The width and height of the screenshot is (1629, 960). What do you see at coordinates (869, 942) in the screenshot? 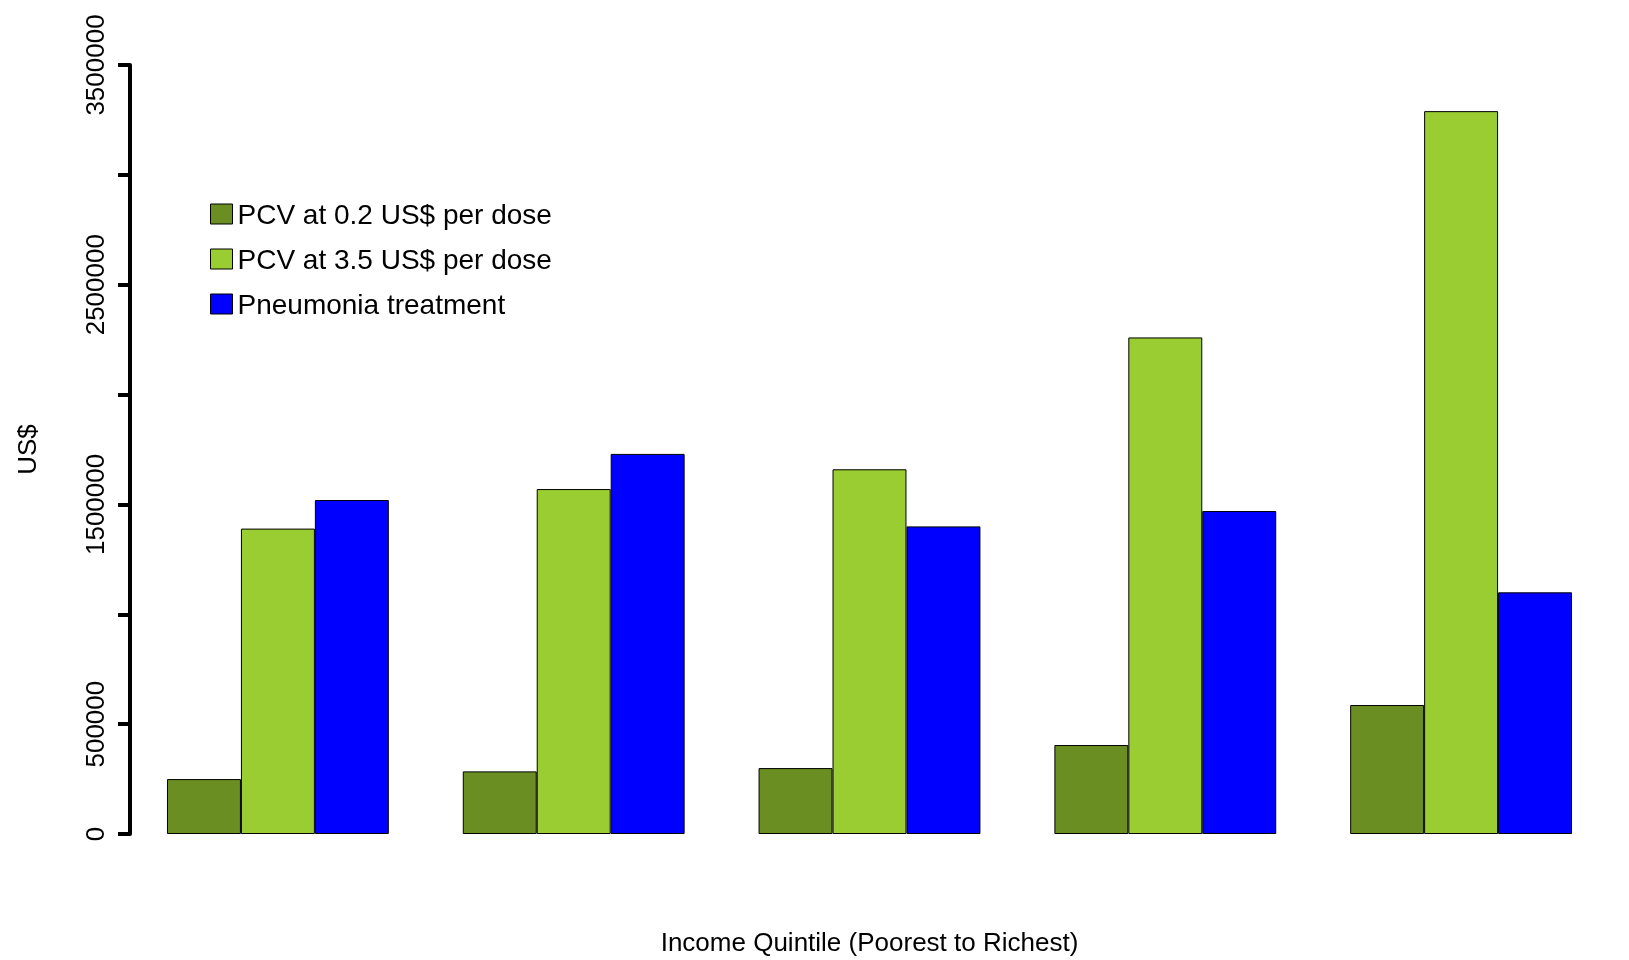
I see `x-axis-title: Income Quintile (Poorest to Richest)` at bounding box center [869, 942].